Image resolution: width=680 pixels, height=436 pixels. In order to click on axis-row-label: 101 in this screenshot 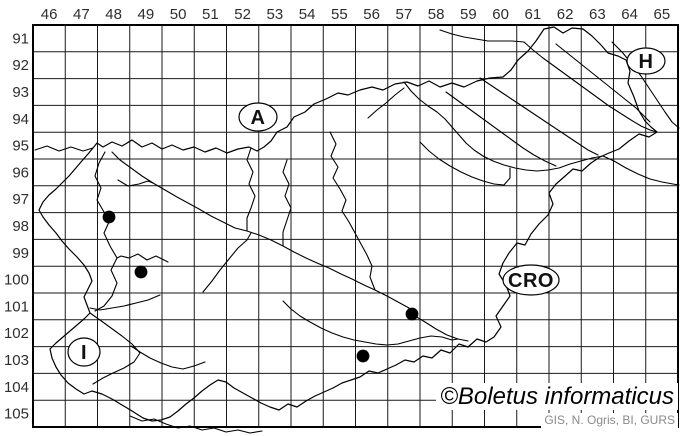, I will do `click(16, 306)`.